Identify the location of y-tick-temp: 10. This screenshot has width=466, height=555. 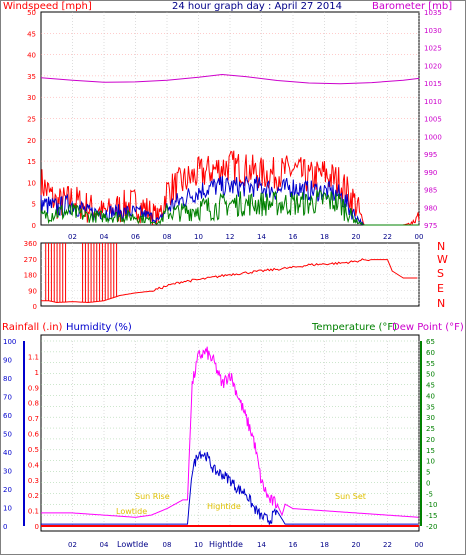
(430, 462).